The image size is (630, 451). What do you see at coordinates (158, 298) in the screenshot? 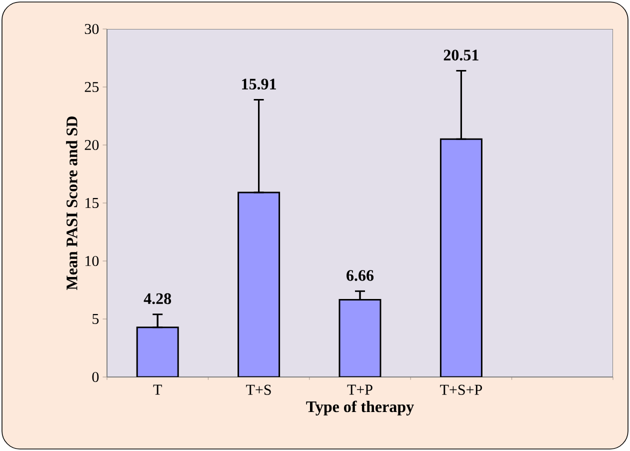
I see `annotation: 4.28` at bounding box center [158, 298].